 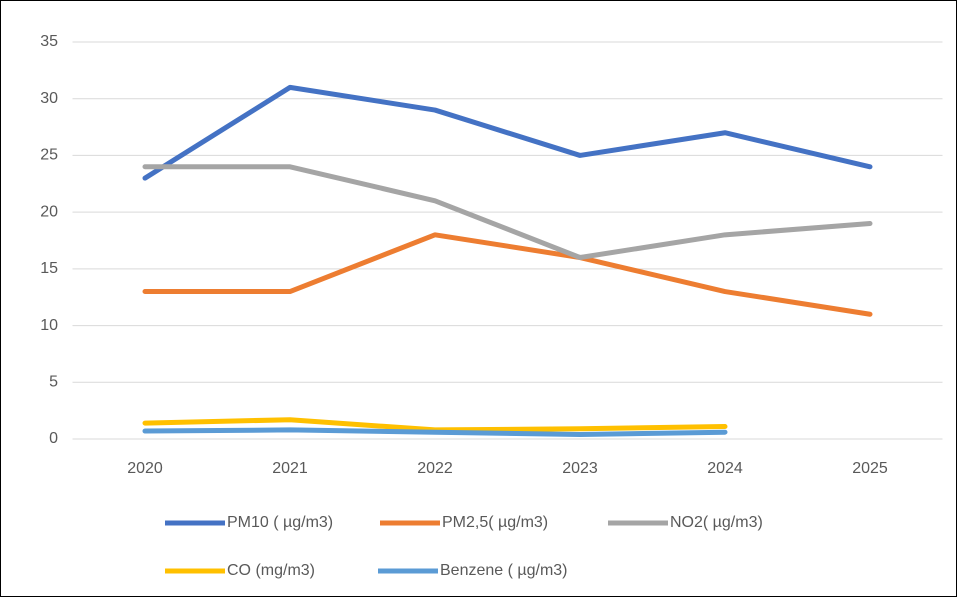 What do you see at coordinates (53, 382) in the screenshot?
I see `y-tick-label: 5` at bounding box center [53, 382].